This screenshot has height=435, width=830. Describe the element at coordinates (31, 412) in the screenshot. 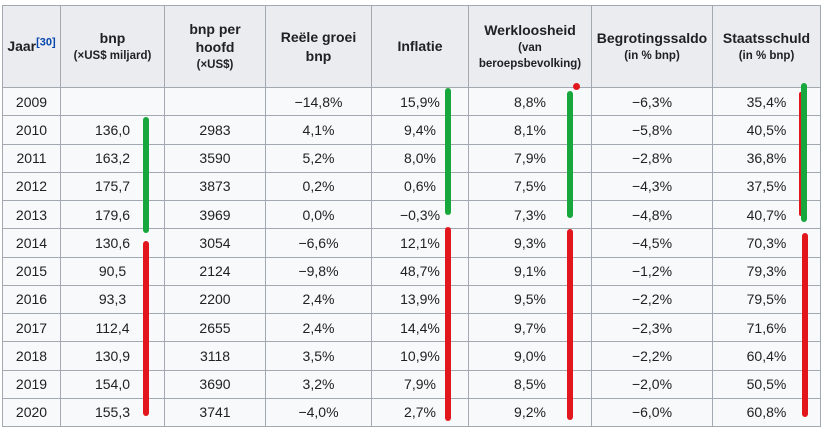

I see `cell-jaar-2020: 2020` at that location.